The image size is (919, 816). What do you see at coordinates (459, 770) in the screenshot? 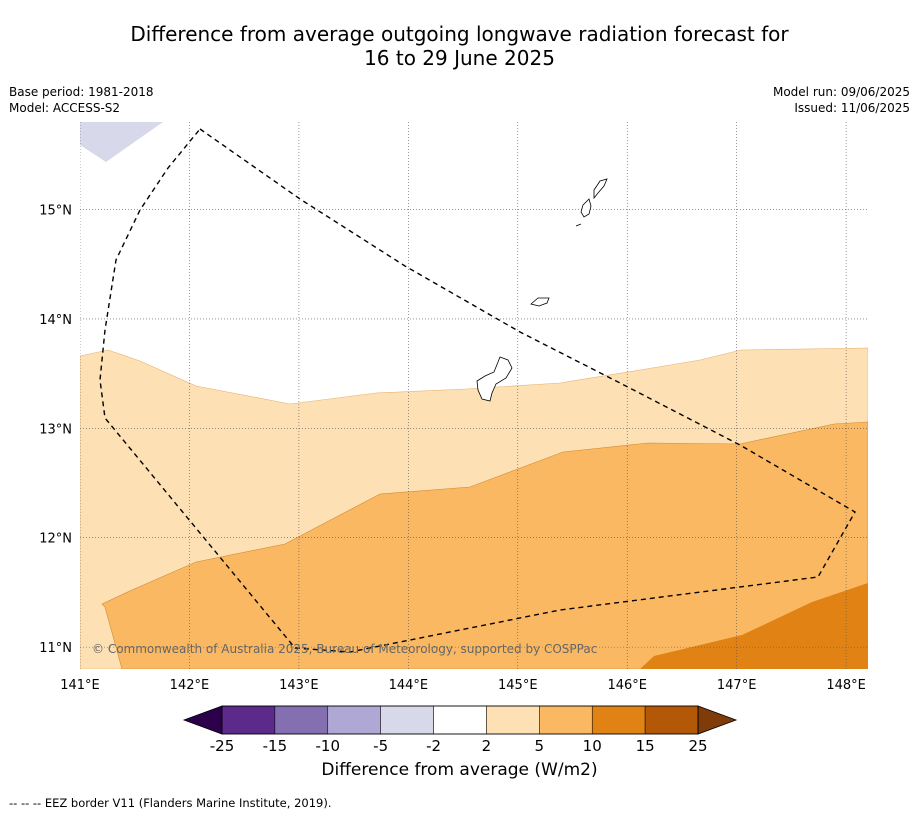
I see `colorbar-title: Difference from average (W/m2)` at bounding box center [459, 770].